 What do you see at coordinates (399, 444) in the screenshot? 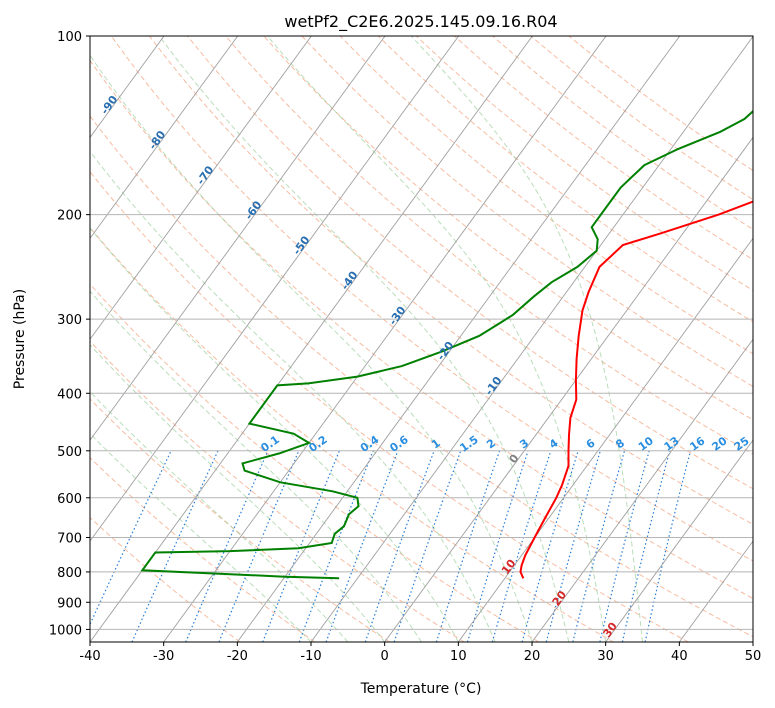
I see `mixing-ratio-label: 0.6` at bounding box center [399, 444].